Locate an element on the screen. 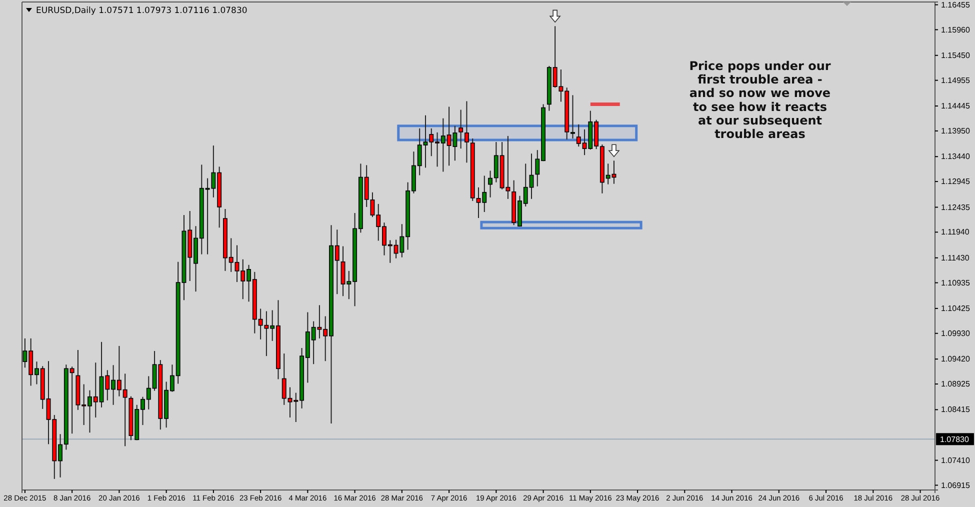 This screenshot has width=975, height=507. y-tick-label: 1.11940 is located at coordinates (955, 232).